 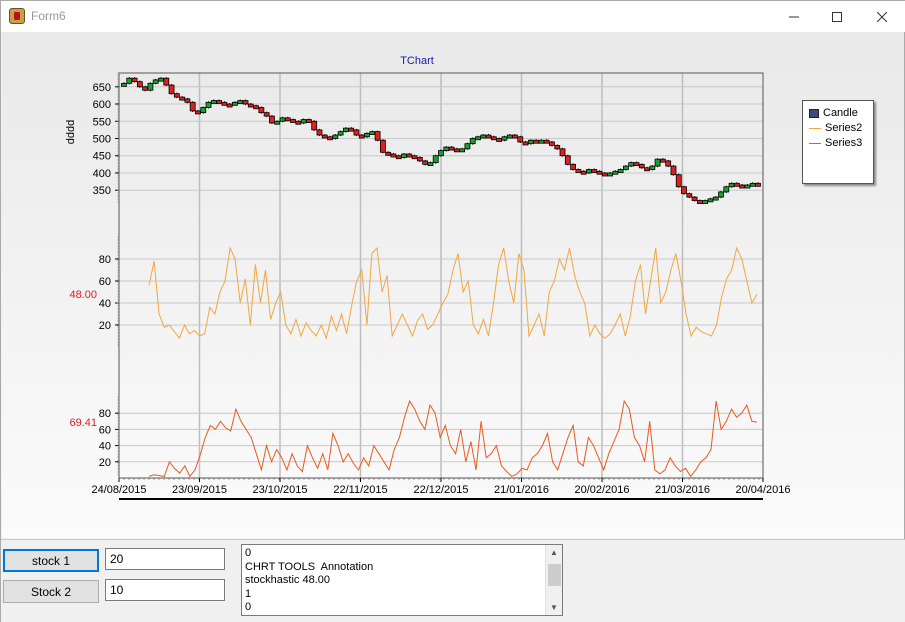 What do you see at coordinates (17, 16) in the screenshot?
I see `app-icon` at bounding box center [17, 16].